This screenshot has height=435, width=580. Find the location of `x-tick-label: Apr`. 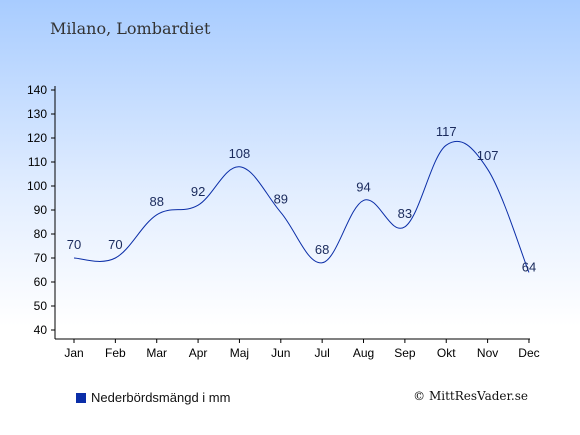

x-tick-label: Apr is located at coordinates (198, 353).